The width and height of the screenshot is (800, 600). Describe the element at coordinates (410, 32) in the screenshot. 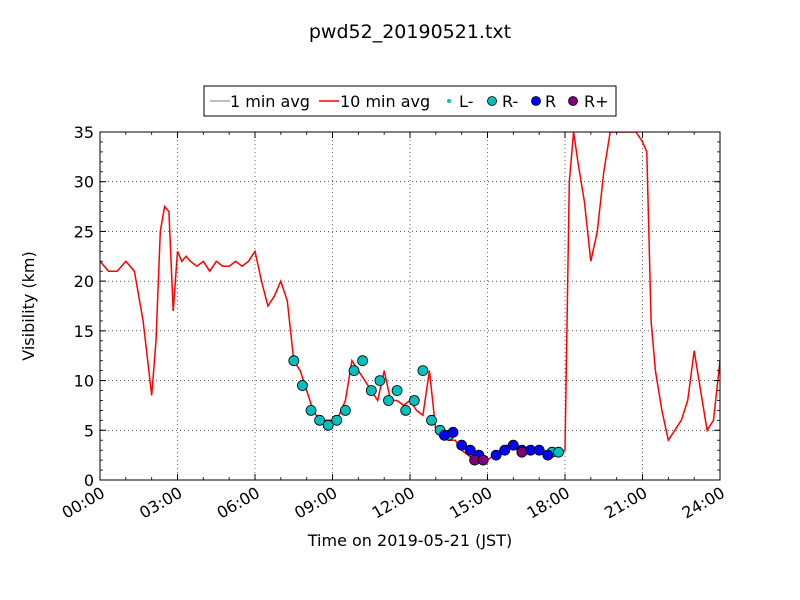

I see `chart-title: pwd52_20190521.txt` at that location.